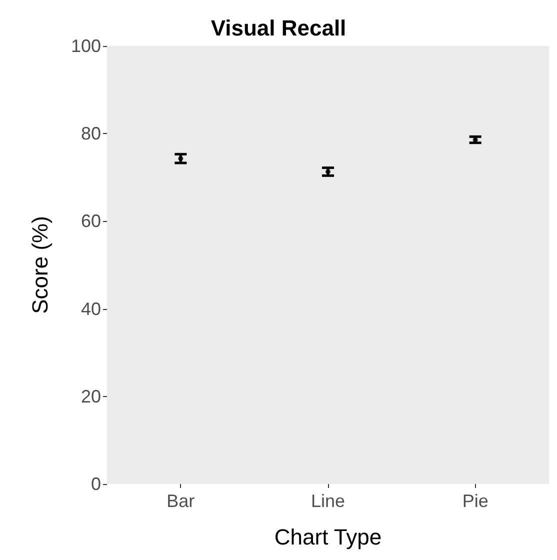 The image size is (557, 560). What do you see at coordinates (95, 484) in the screenshot?
I see `y-tick-label: 0` at bounding box center [95, 484].